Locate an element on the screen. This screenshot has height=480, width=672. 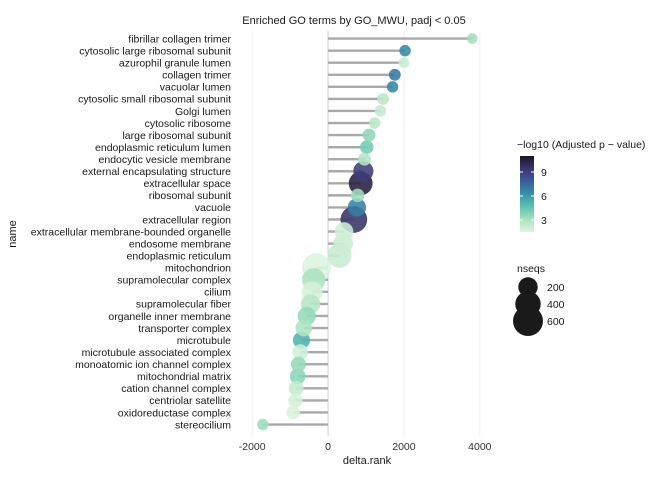
size-legend: nseqs 200 400 600 is located at coordinates (539, 299).